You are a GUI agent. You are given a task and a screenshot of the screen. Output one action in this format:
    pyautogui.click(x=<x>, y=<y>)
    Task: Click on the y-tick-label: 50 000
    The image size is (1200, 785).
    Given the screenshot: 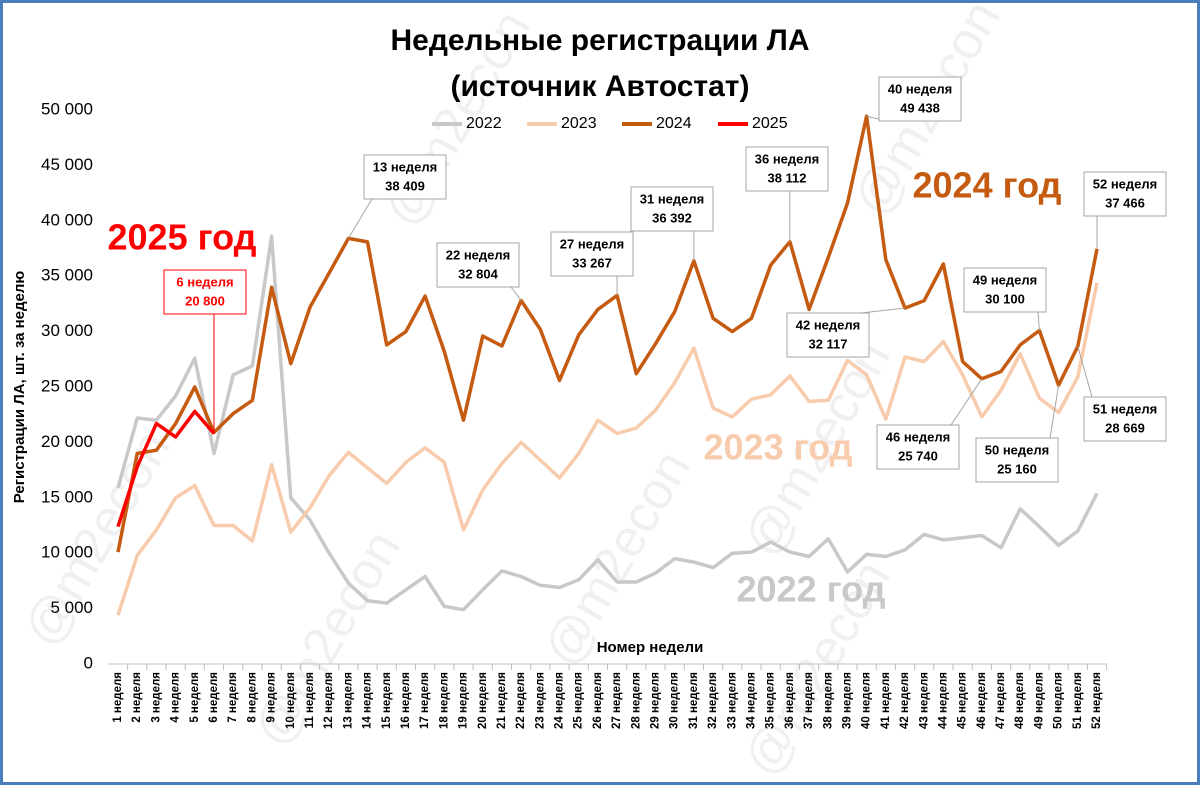 What is the action you would take?
    pyautogui.click(x=67, y=108)
    